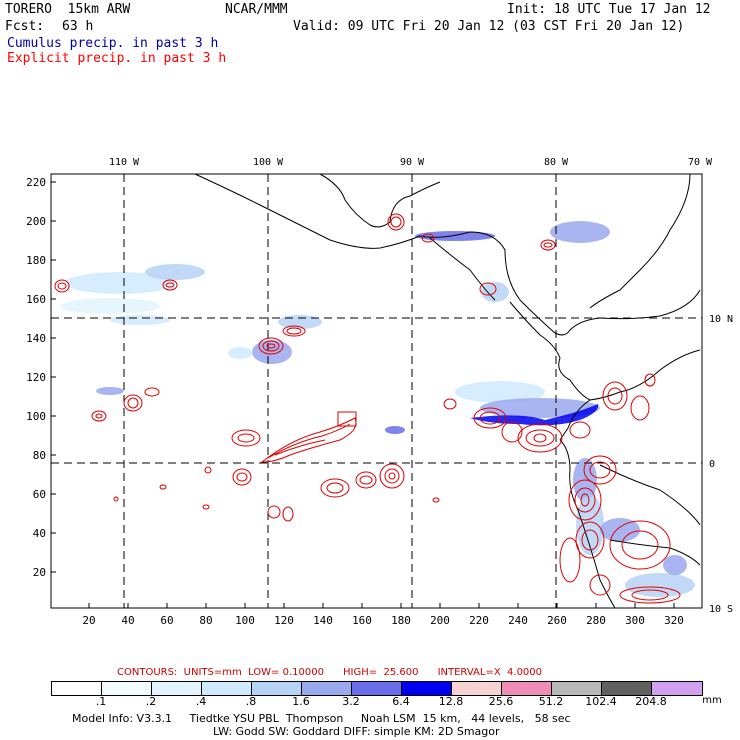  Describe the element at coordinates (596, 620) in the screenshot. I see `x-tick: 280` at that location.